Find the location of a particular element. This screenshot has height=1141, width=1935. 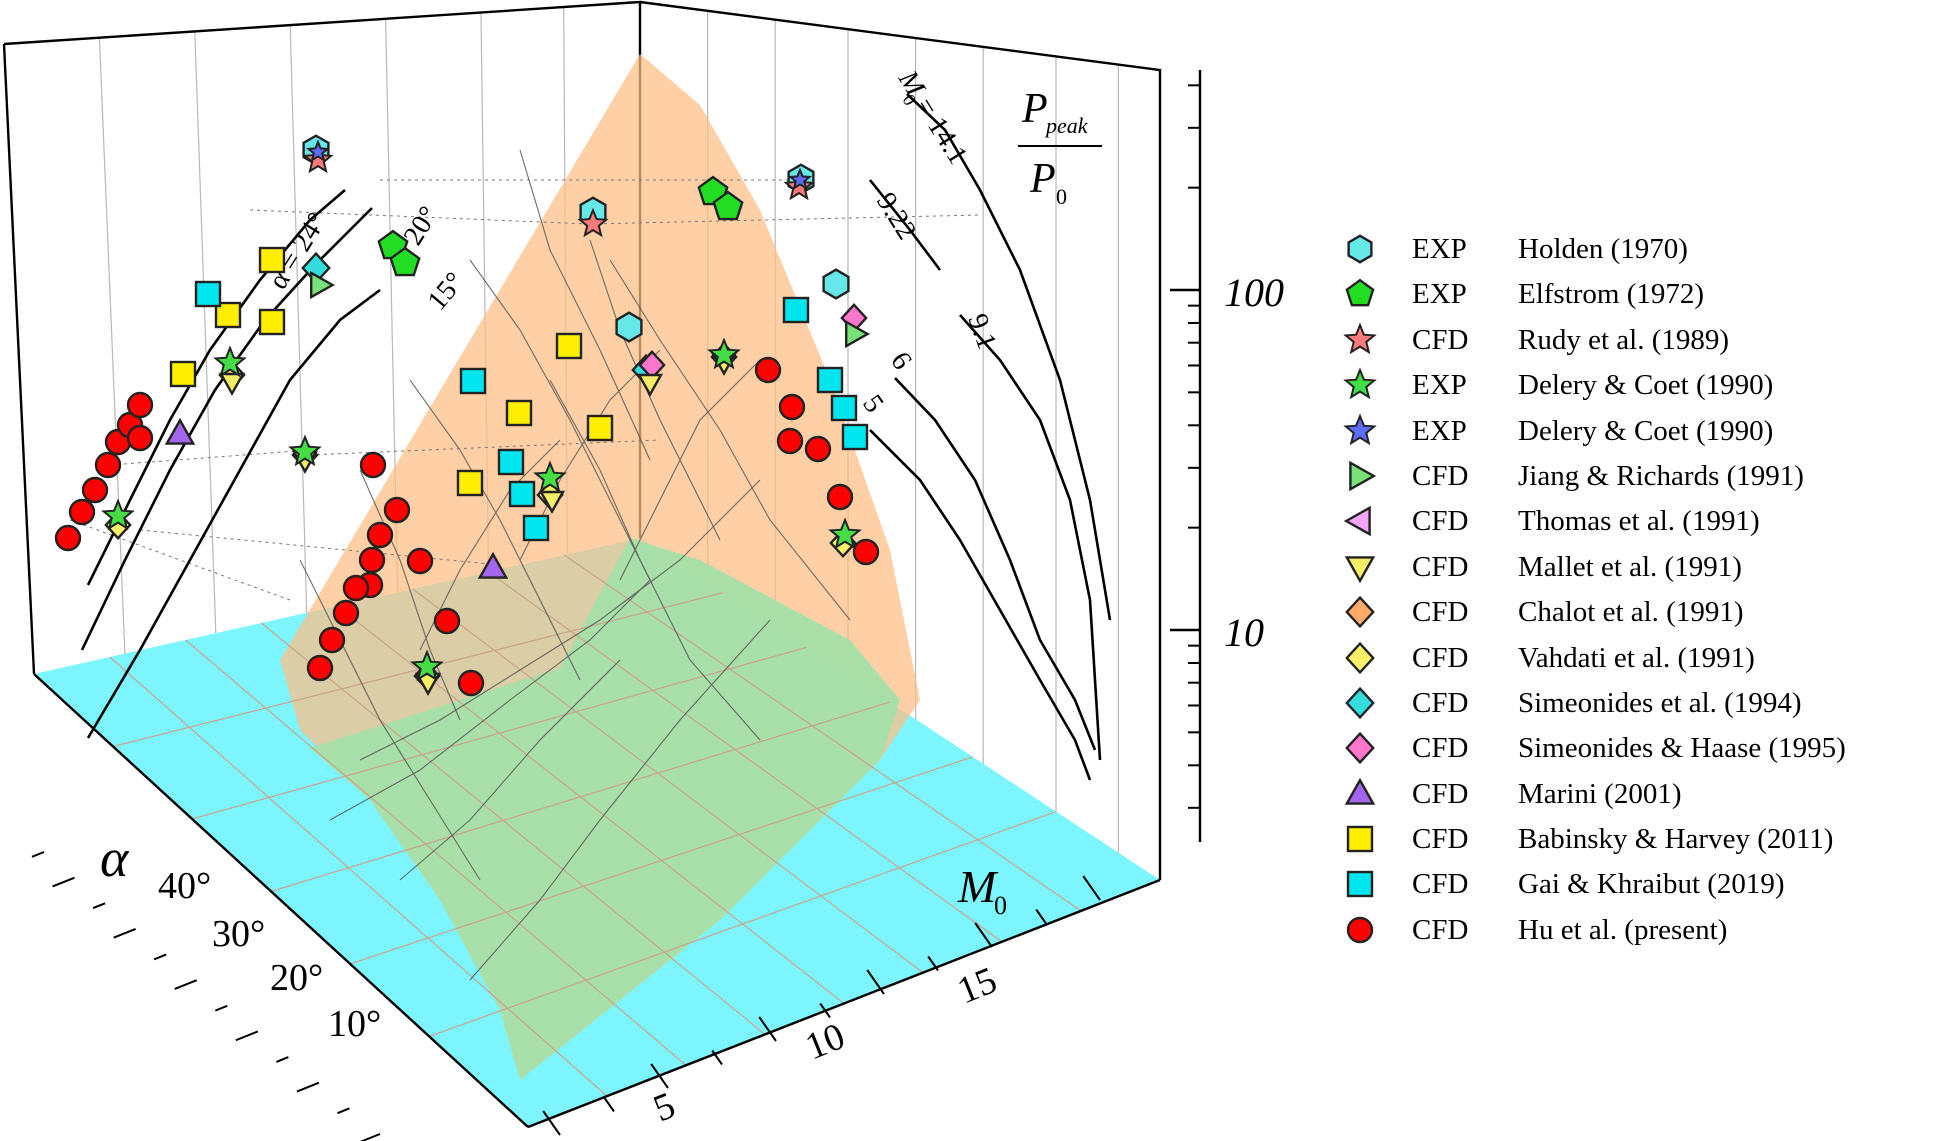

legend-entry: EXP Holden (1970) is located at coordinates (1635, 249).